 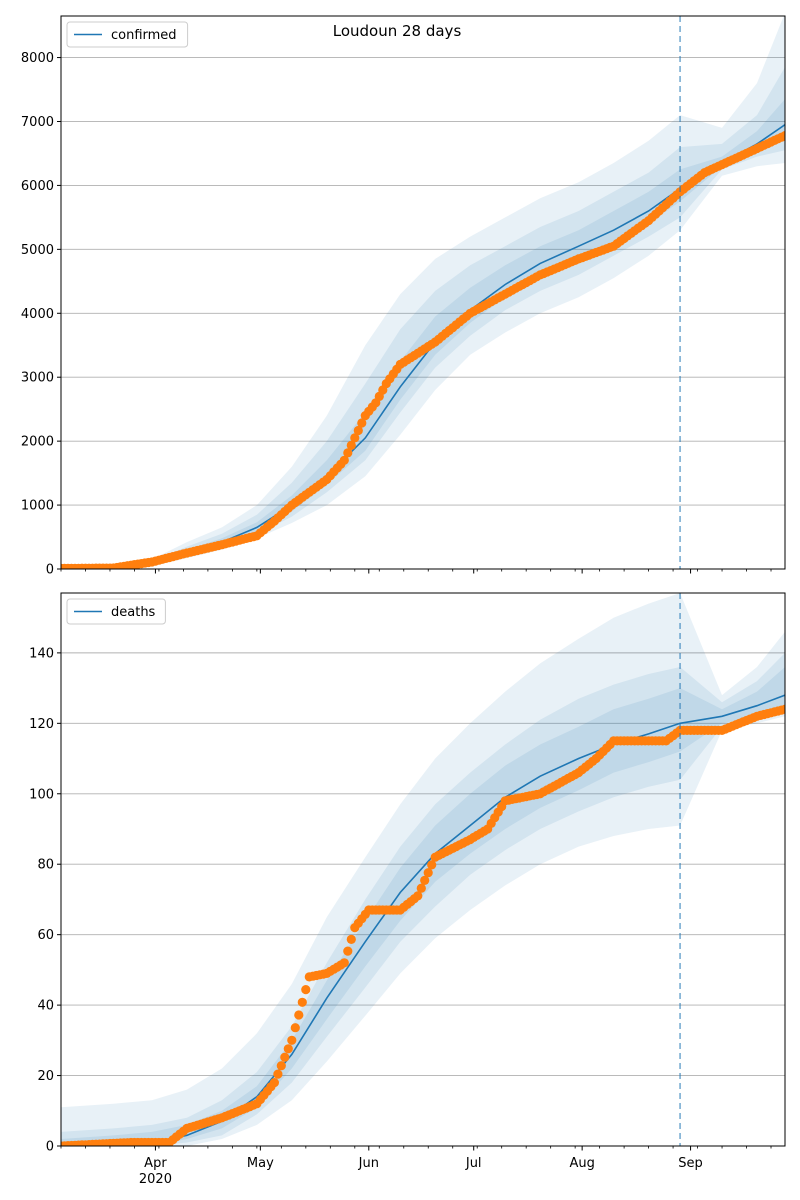 I want to click on x-year-label: 2020, so click(x=155, y=1179).